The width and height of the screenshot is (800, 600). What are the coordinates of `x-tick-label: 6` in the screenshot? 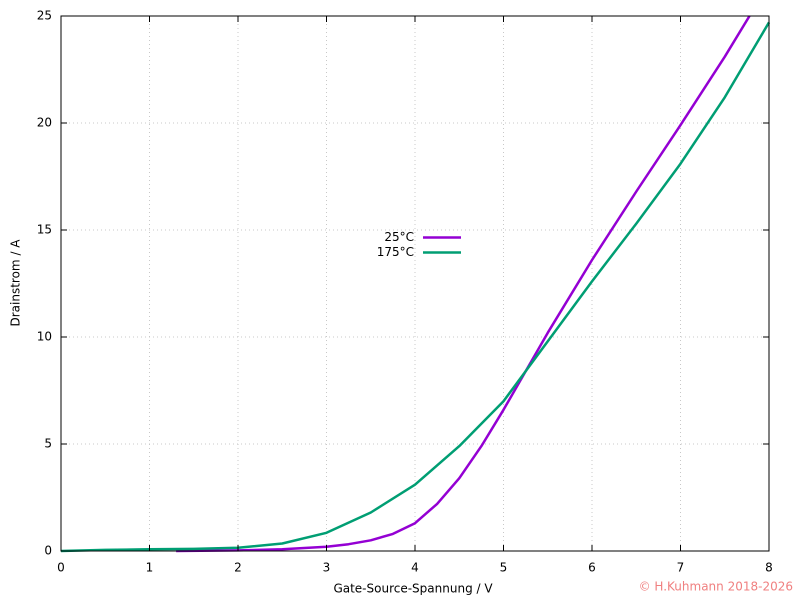 It's located at (592, 568).